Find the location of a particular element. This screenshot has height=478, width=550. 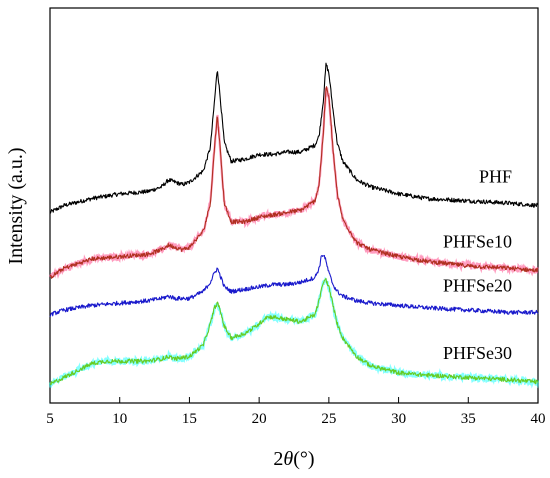

series-label: PHF is located at coordinates (495, 176).